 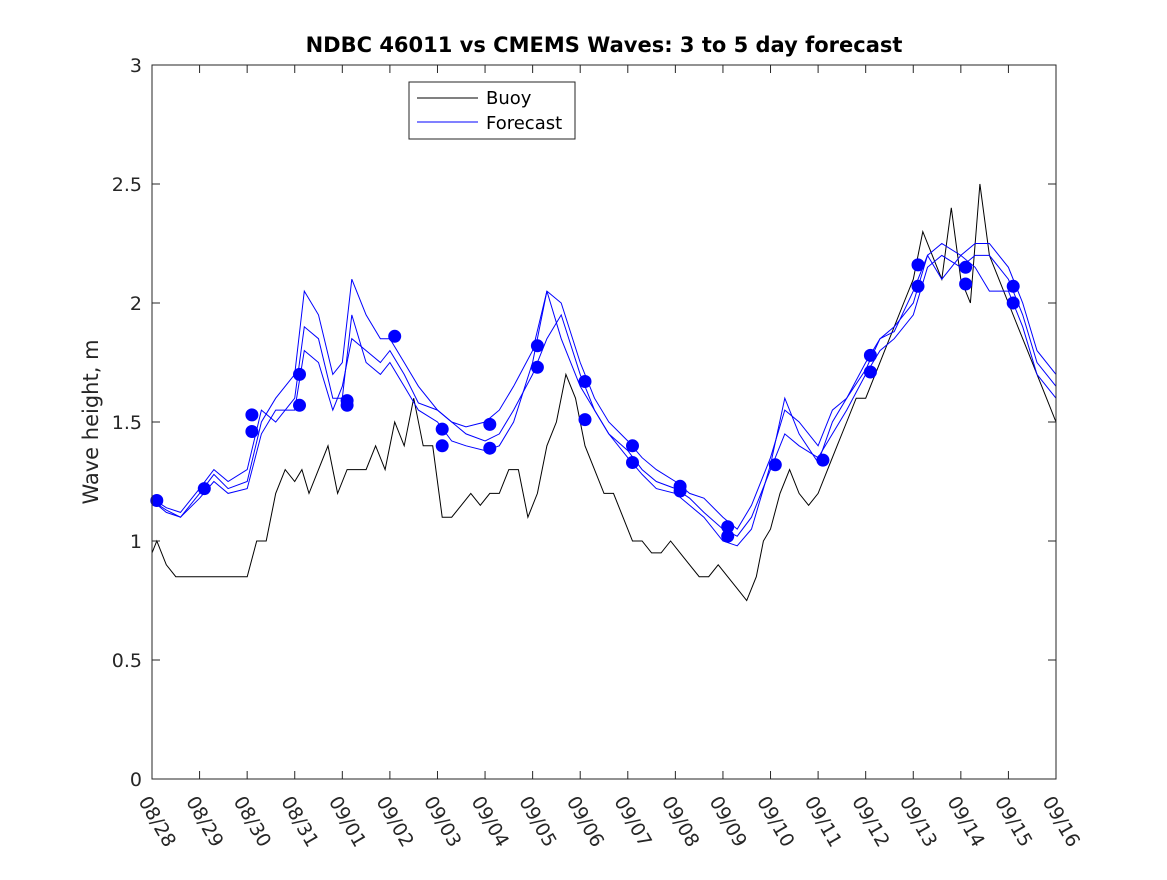 I want to click on x-tick-label-3: 08/31, so click(x=299, y=822).